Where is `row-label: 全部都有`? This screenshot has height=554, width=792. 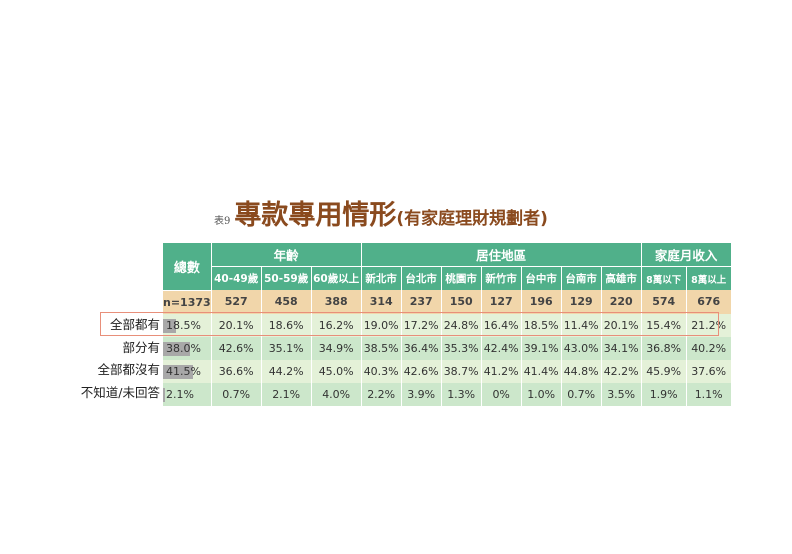 row-label: 全部都有 is located at coordinates (134, 324).